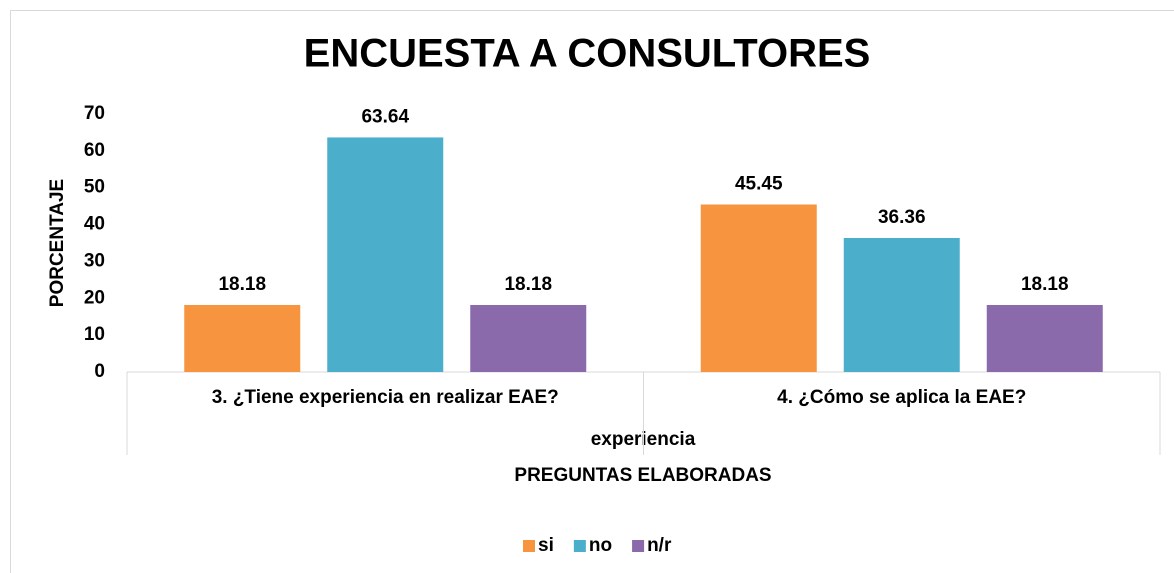 Image resolution: width=1174 pixels, height=573 pixels. Describe the element at coordinates (587, 54) in the screenshot. I see `chart-title: ENCUESTA A CONSULTORES` at that location.